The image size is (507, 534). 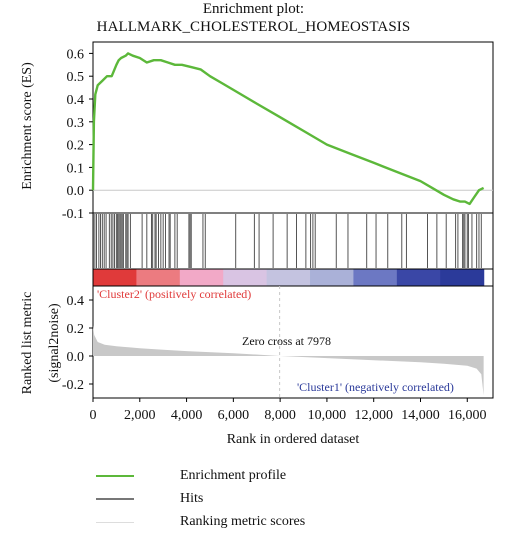 What do you see at coordinates (76, 168) in the screenshot?
I see `es-y-tick-label: 0.1` at bounding box center [76, 168].